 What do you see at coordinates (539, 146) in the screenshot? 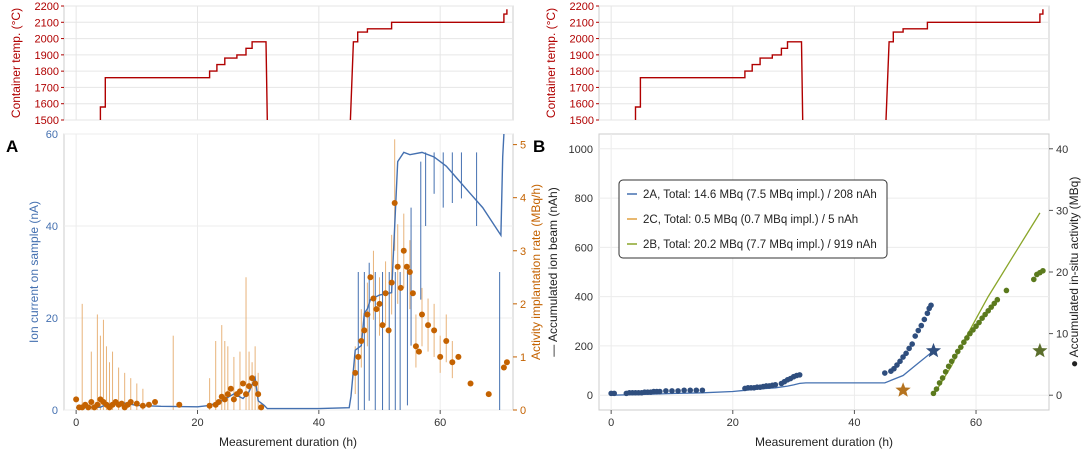
I see `panel-b-letter: B` at bounding box center [539, 146].